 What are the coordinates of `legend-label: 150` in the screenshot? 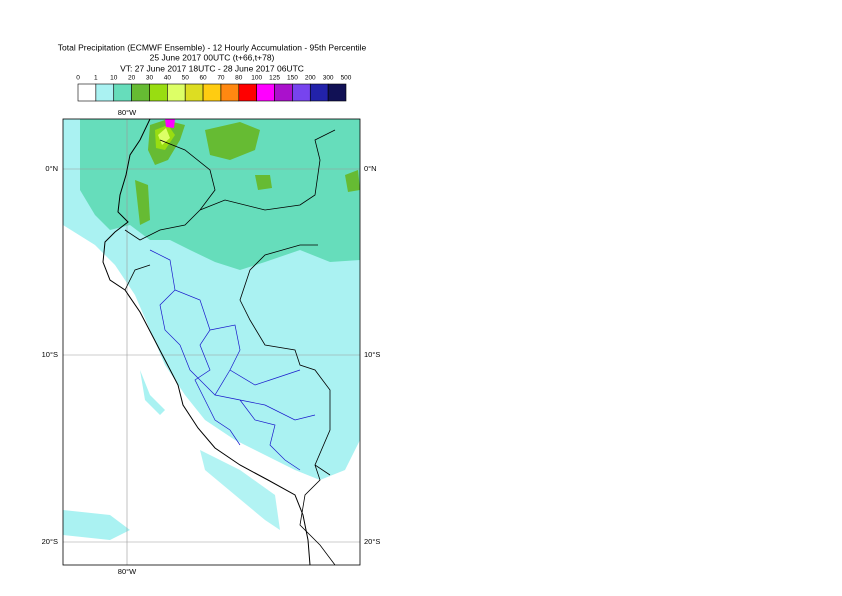 It's located at (292, 78).